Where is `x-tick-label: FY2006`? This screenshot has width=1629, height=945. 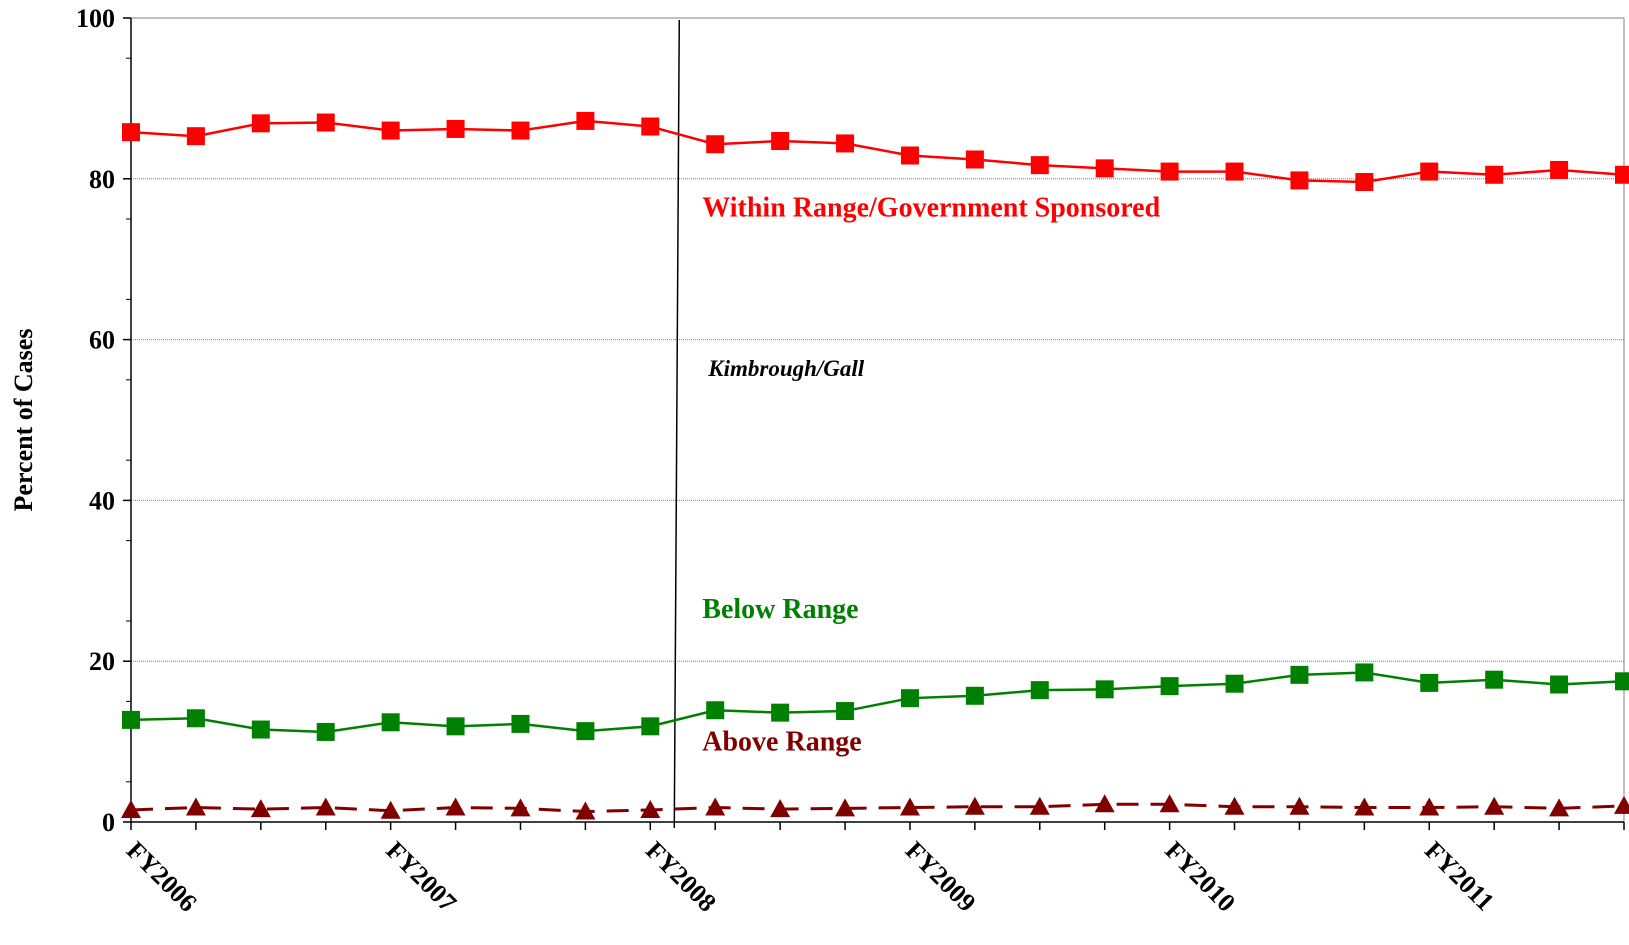 x-tick-label: FY2006 is located at coordinates (162, 877).